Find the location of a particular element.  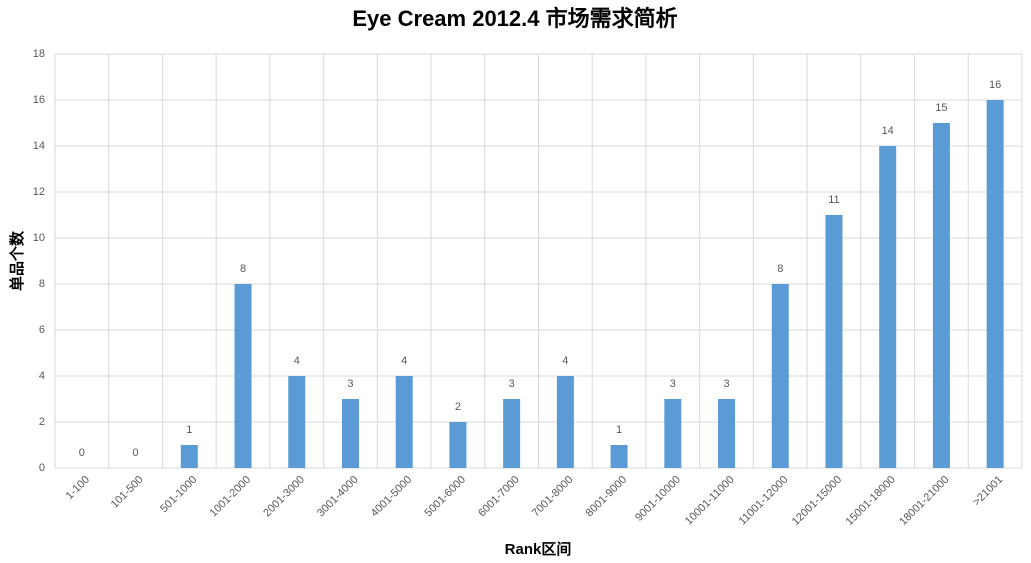

x-axis-title: Rank区间 is located at coordinates (538, 549).